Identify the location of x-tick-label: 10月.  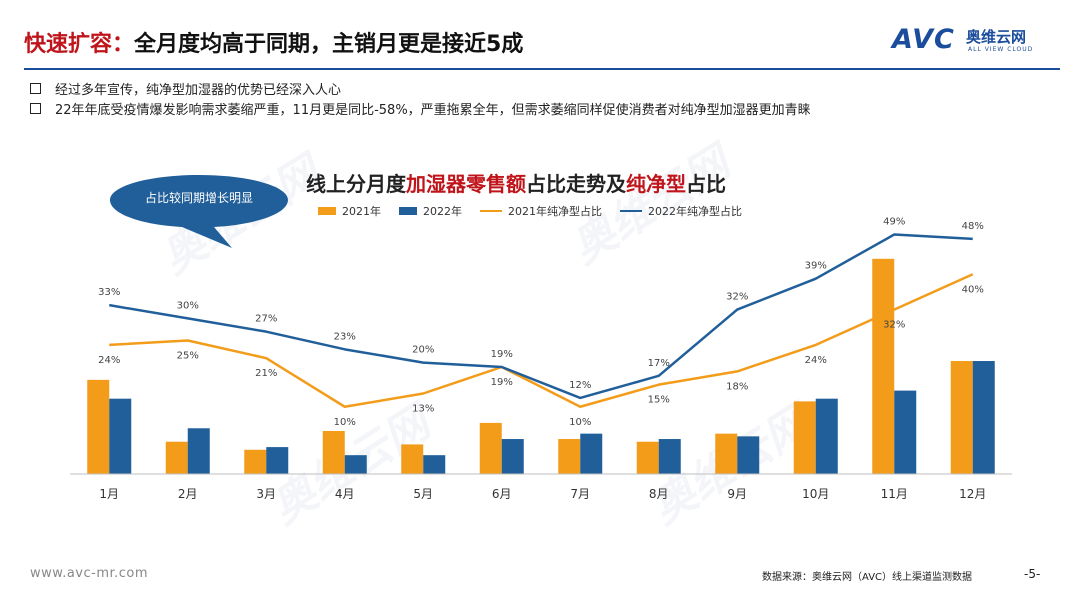
(815, 494).